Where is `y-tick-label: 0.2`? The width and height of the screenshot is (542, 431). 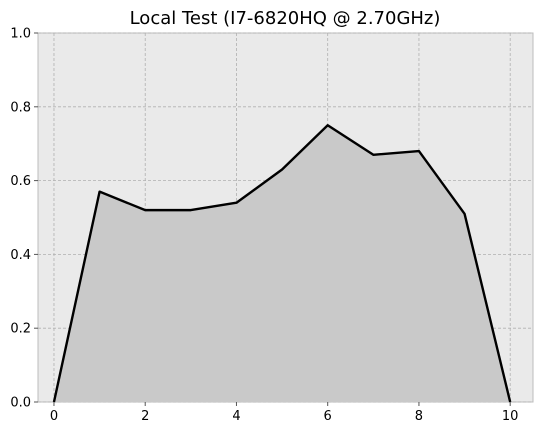
y-tick-label: 0.2 is located at coordinates (20, 329).